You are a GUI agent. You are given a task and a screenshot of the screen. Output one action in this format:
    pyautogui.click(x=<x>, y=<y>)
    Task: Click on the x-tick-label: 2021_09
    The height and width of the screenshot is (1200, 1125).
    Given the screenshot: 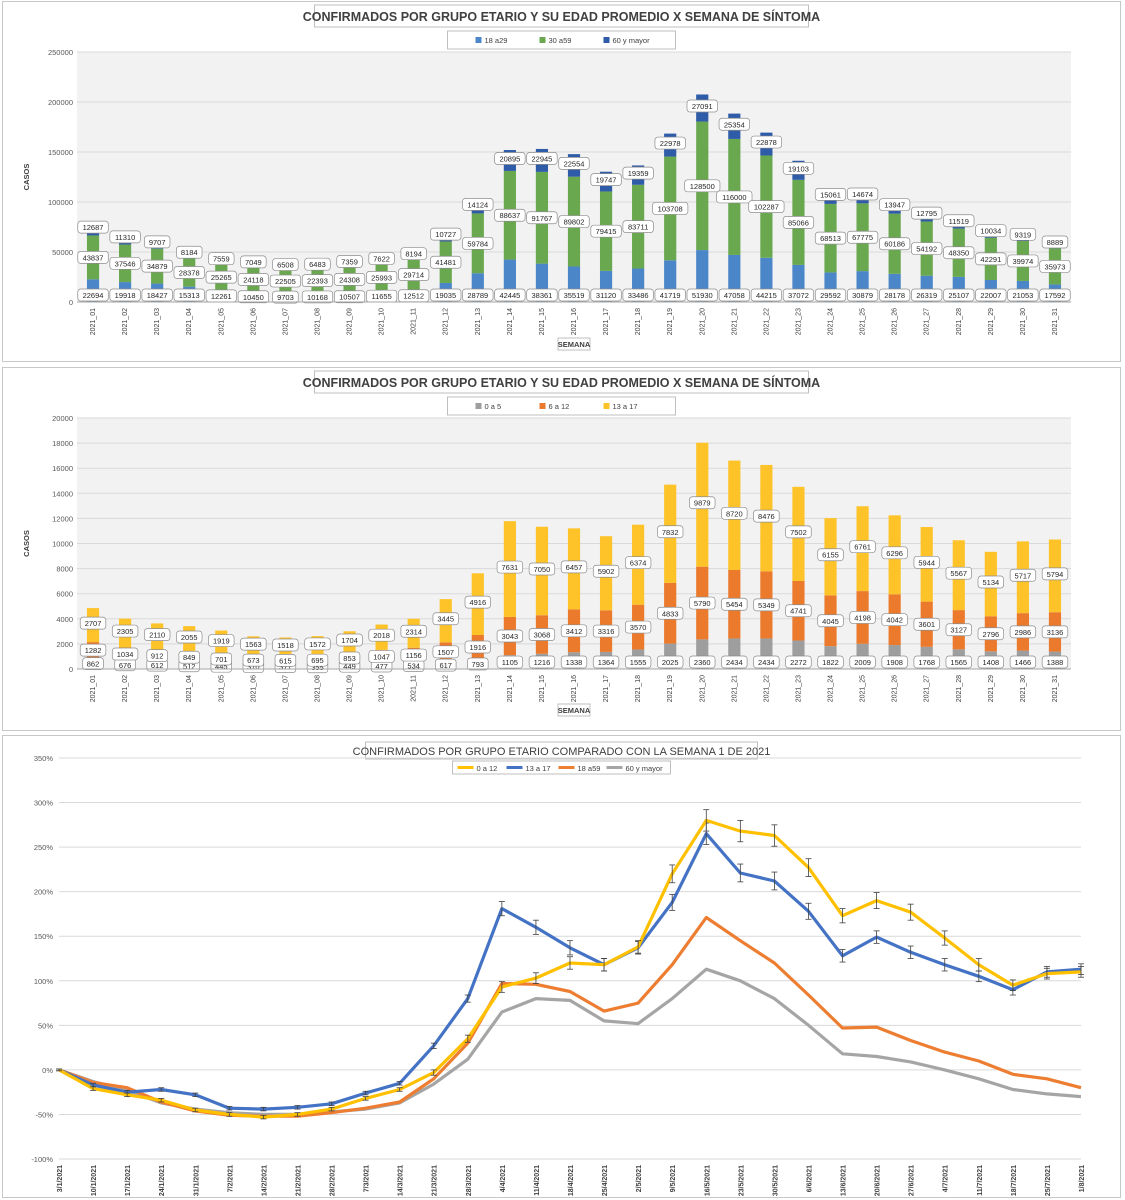 What is the action you would take?
    pyautogui.click(x=350, y=688)
    